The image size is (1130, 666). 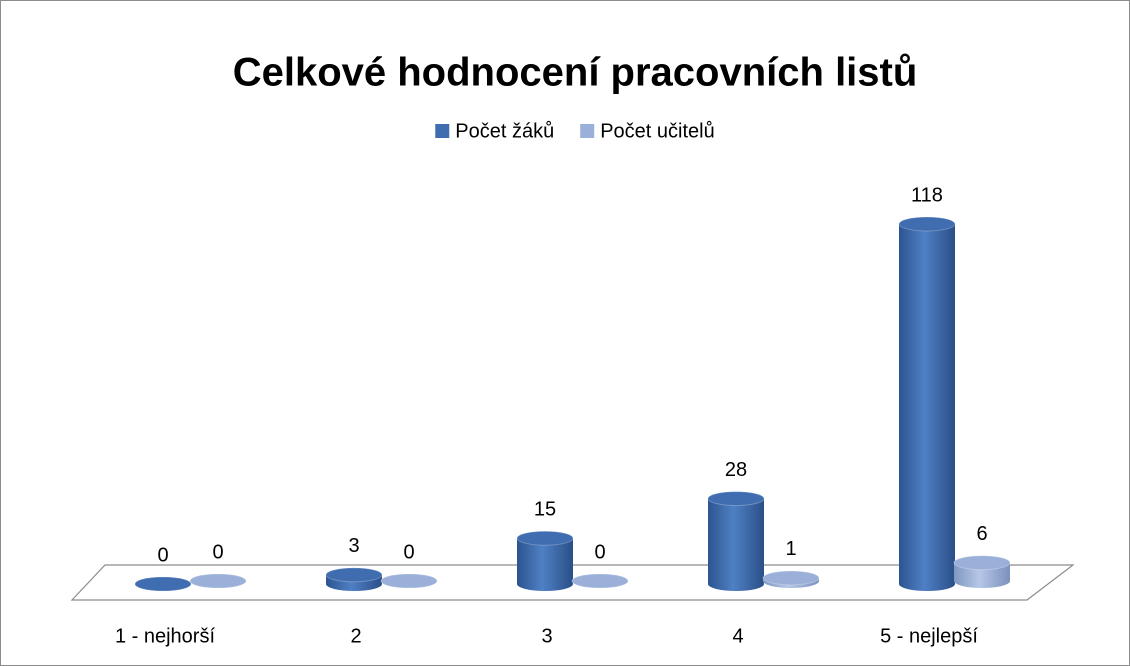 What do you see at coordinates (353, 546) in the screenshot?
I see `data-label: 3` at bounding box center [353, 546].